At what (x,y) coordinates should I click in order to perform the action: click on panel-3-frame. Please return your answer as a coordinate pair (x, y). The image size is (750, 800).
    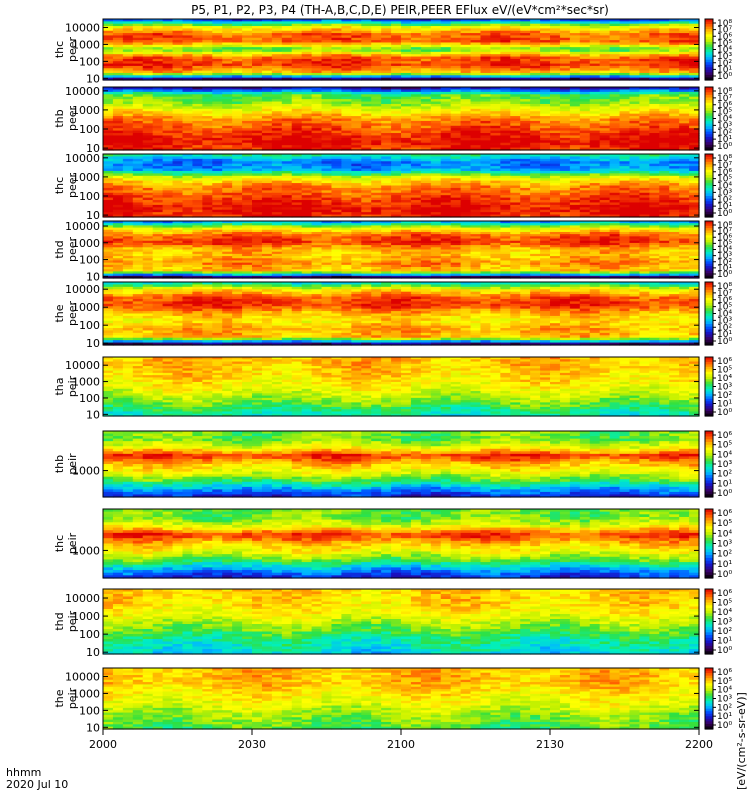
    Looking at the image, I should click on (401, 185).